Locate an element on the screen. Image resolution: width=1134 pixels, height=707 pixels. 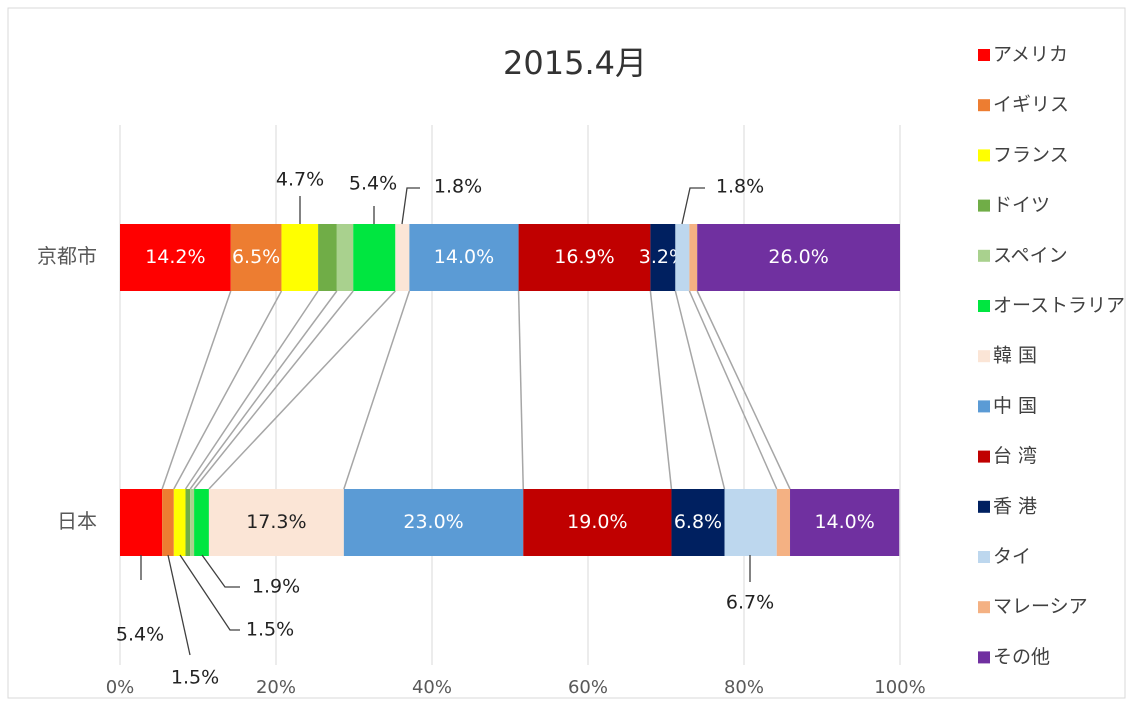
legend-label: オーストラリア is located at coordinates (1059, 306).